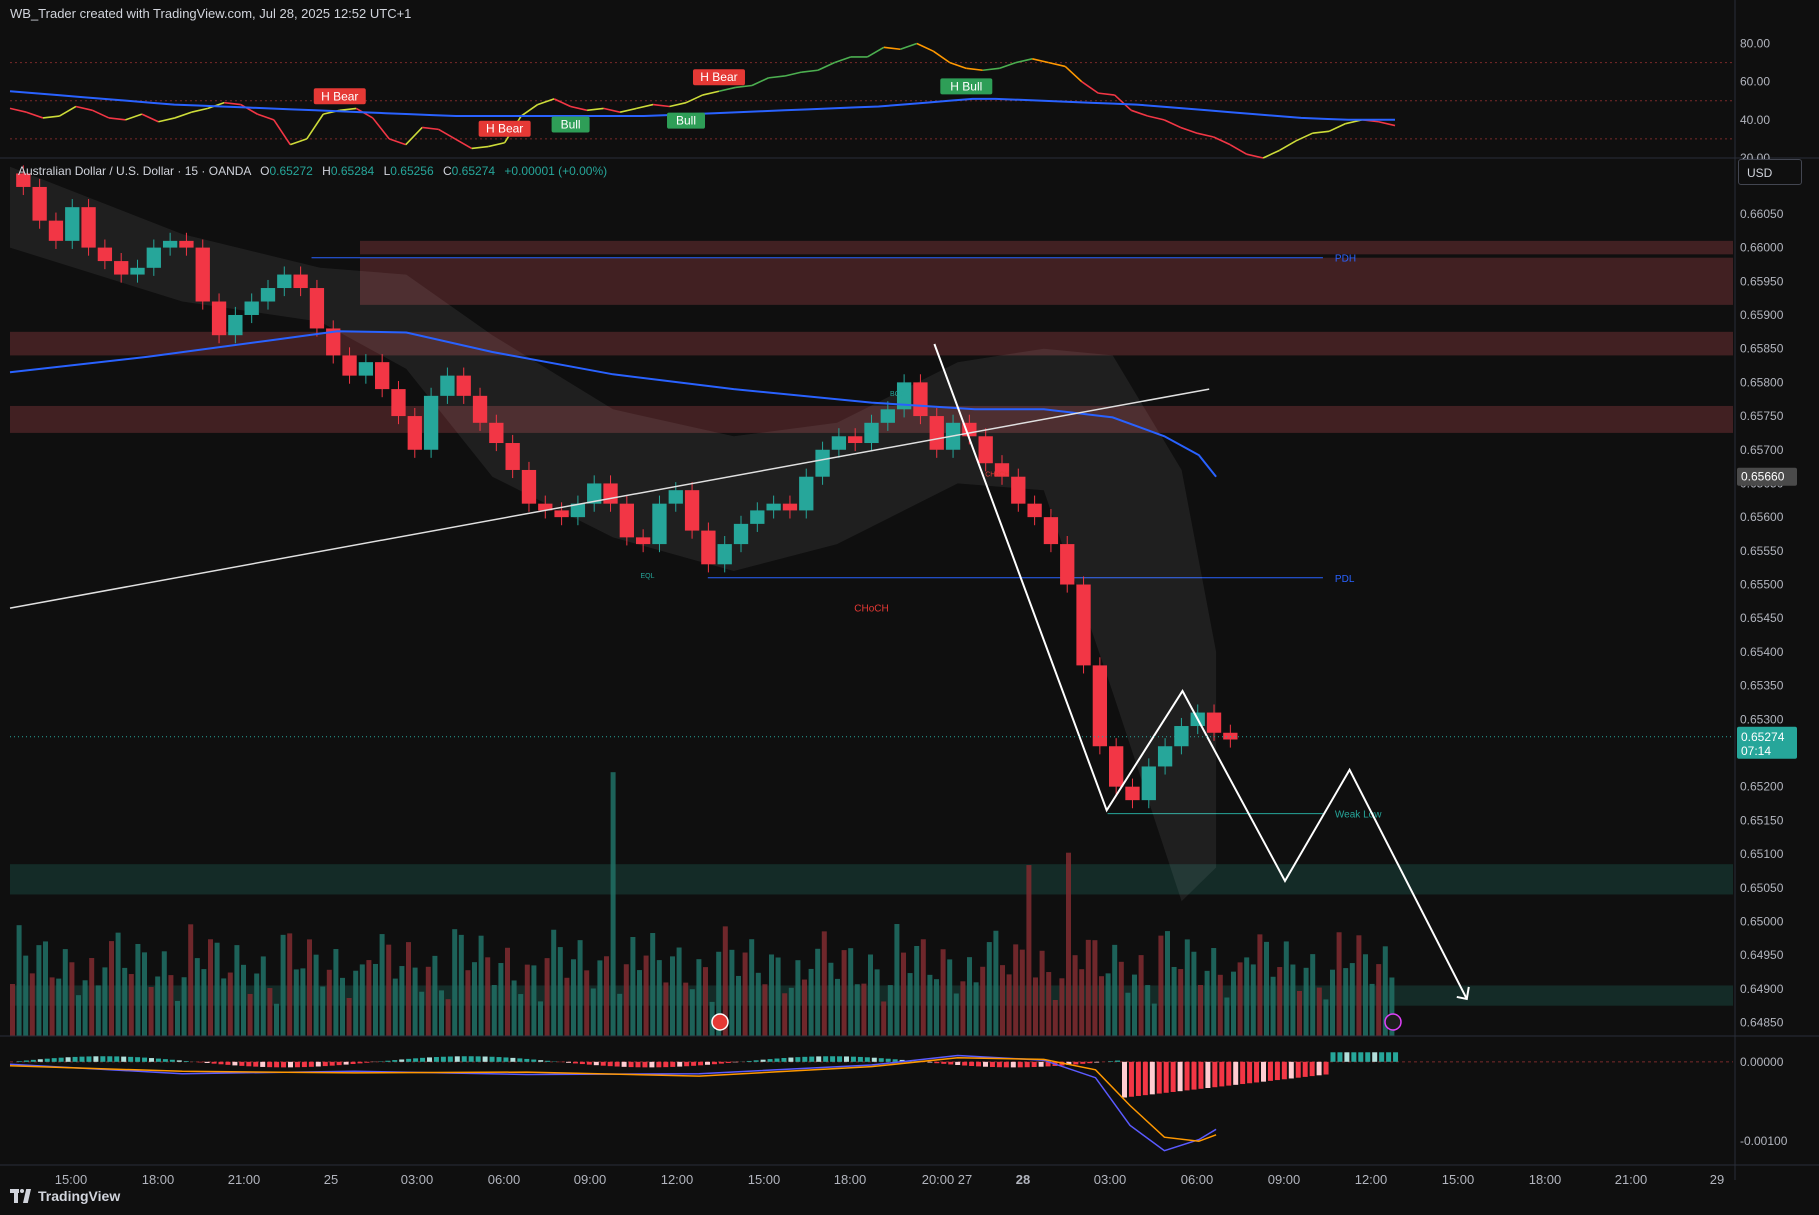  What do you see at coordinates (21, 1196) in the screenshot?
I see `tradingview-logo-icon` at bounding box center [21, 1196].